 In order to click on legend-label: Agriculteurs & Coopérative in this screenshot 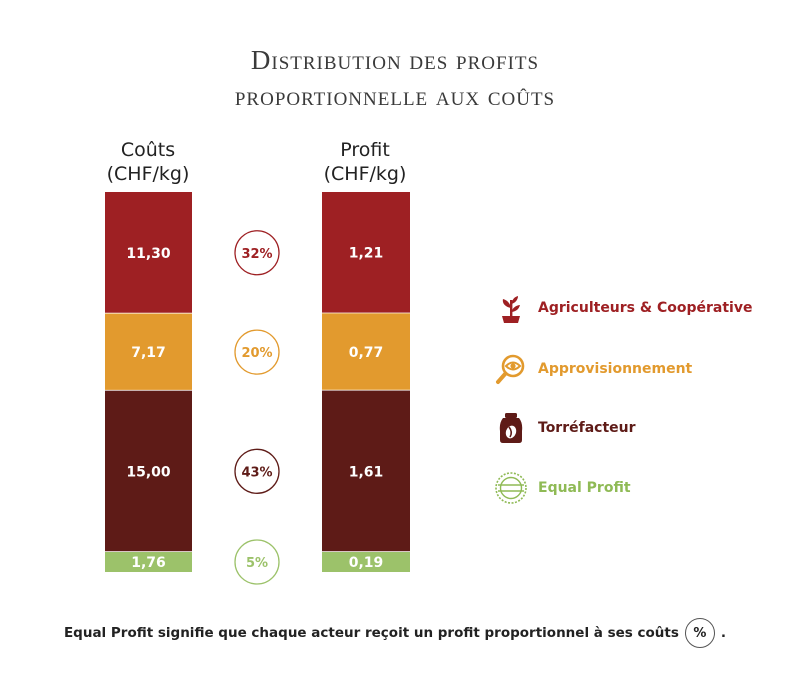, I will do `click(645, 308)`.